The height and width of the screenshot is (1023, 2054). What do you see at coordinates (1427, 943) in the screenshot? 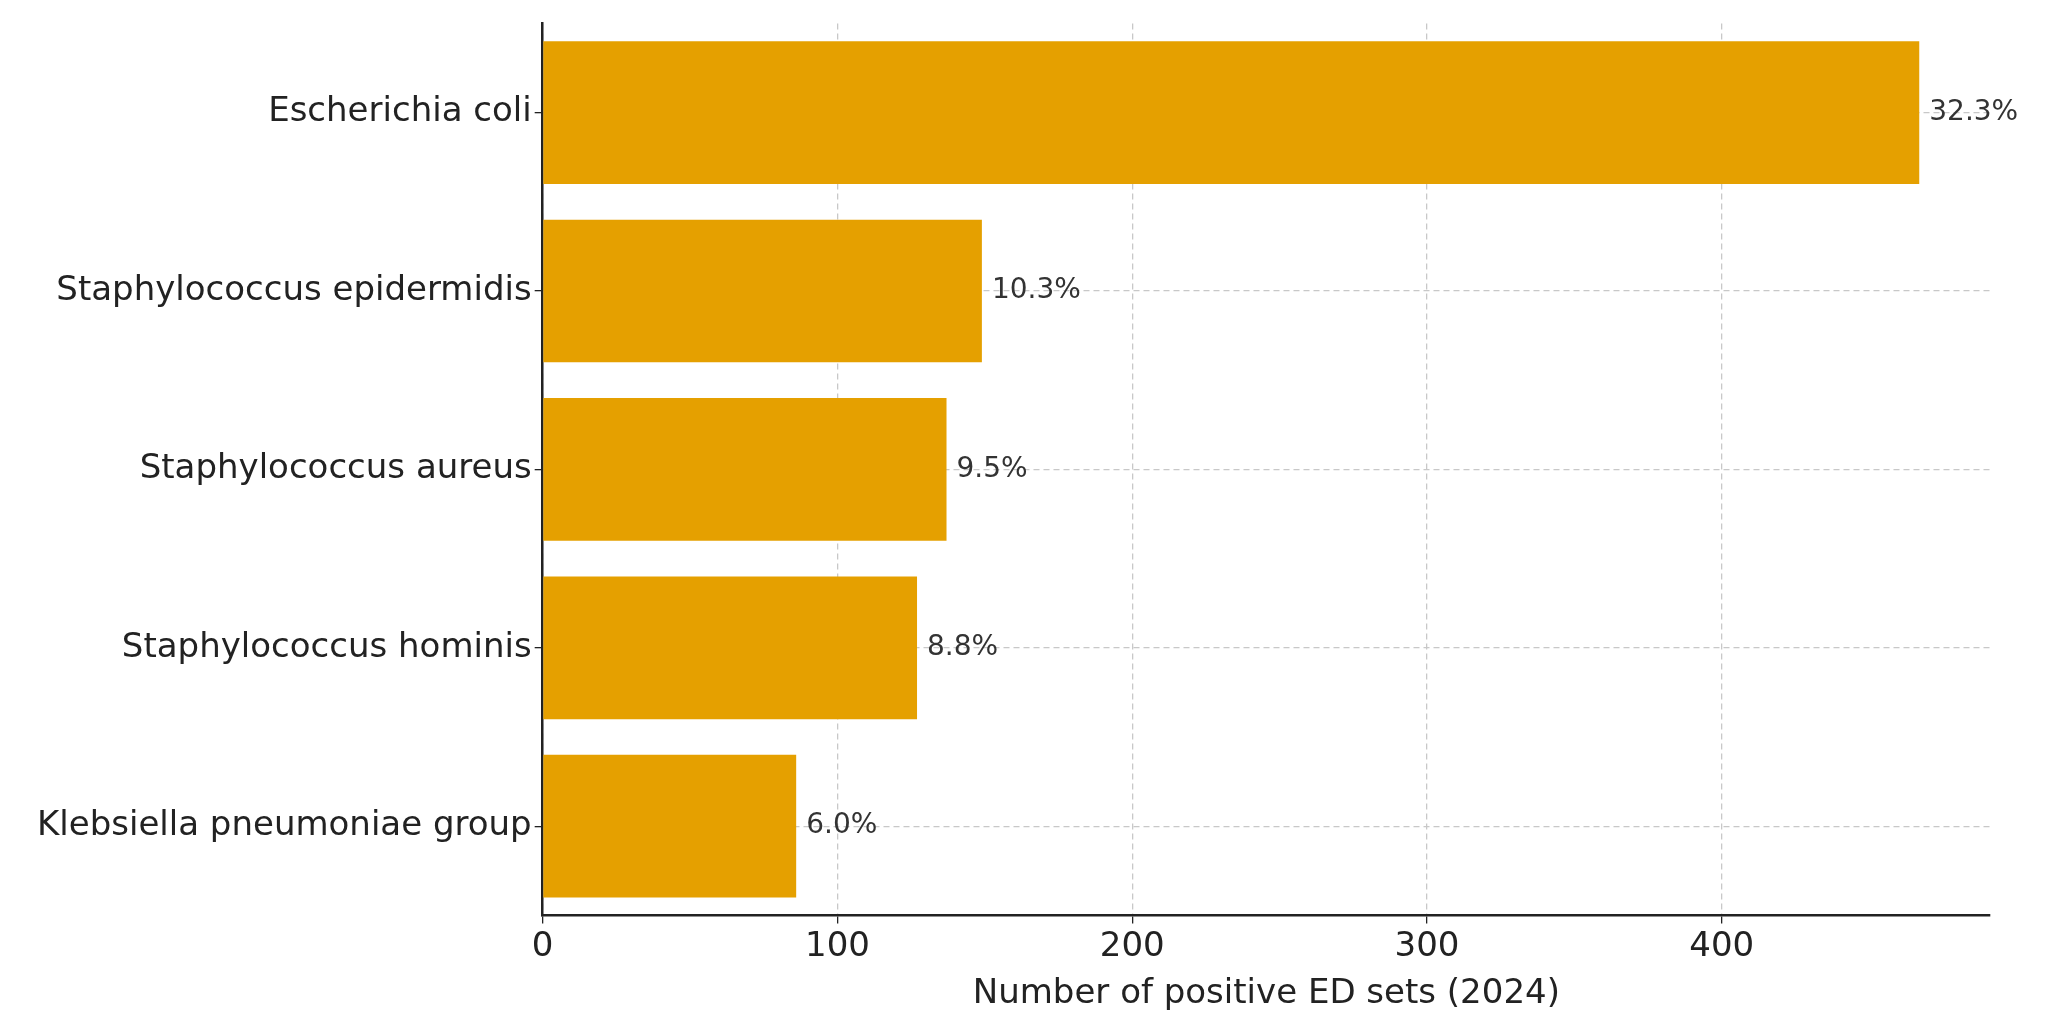
I see `x-tick-label: 300` at bounding box center [1427, 943].